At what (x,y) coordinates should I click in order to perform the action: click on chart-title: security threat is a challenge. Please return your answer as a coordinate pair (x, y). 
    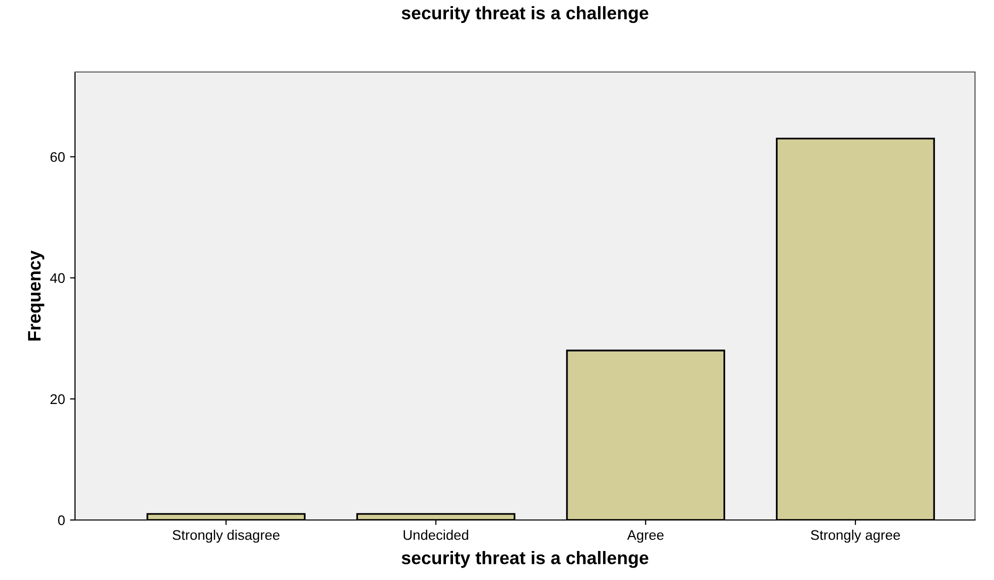
    Looking at the image, I should click on (525, 15).